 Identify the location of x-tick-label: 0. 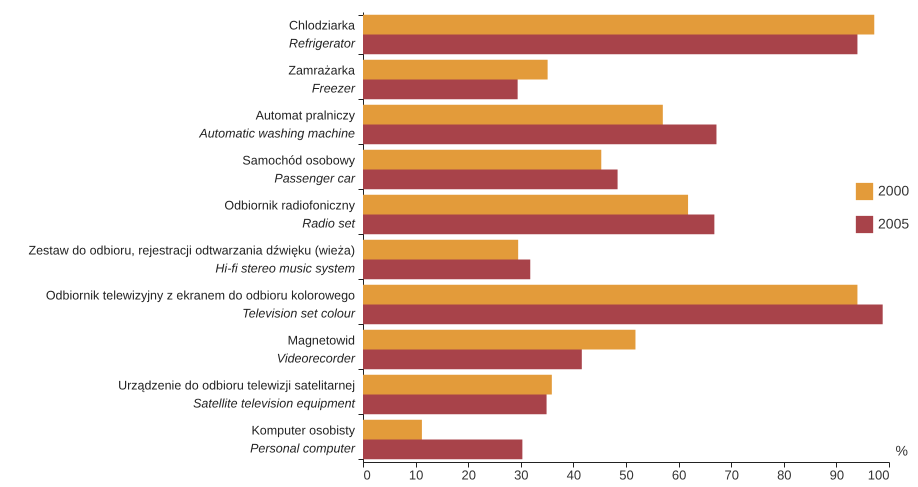
(367, 475).